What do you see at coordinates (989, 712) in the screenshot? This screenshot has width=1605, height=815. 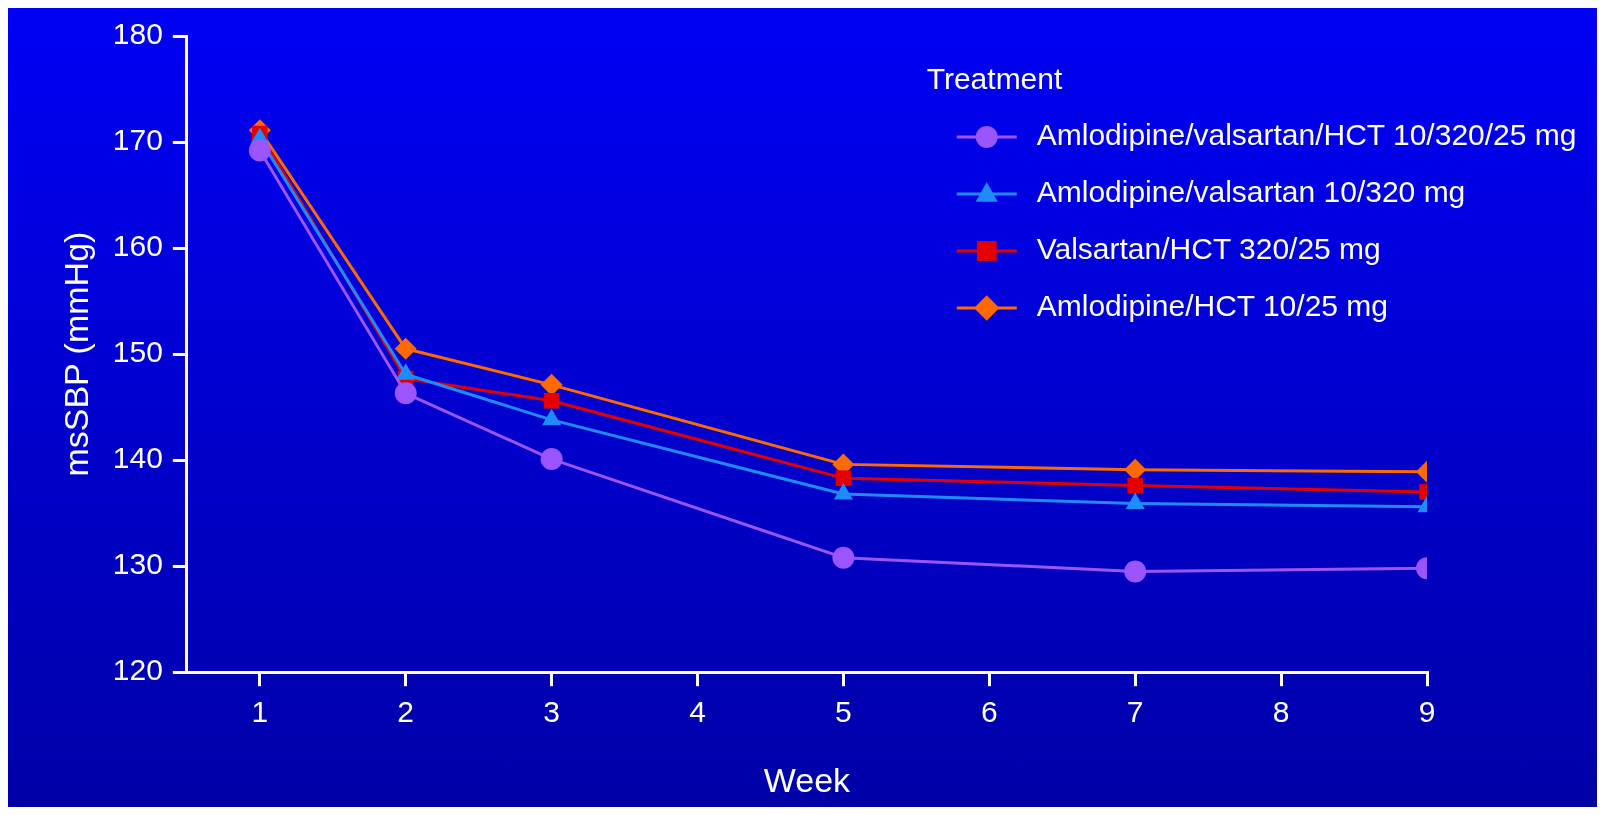 I see `x-tick-label: 6` at bounding box center [989, 712].